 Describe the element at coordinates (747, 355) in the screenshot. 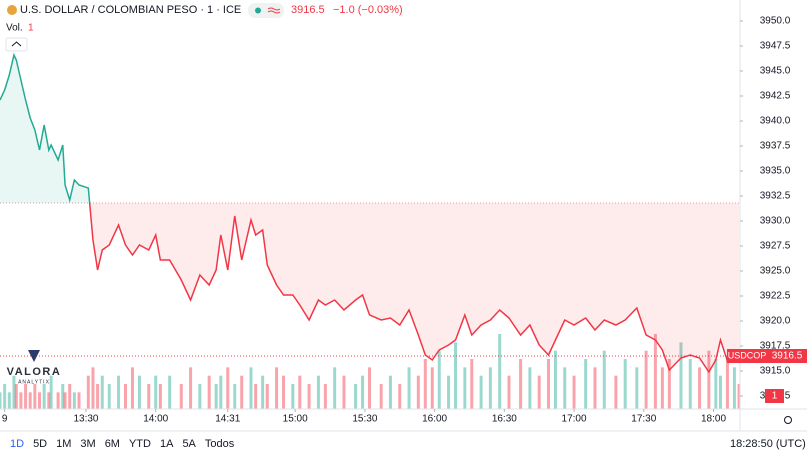

I see `symbol-badge-label: USDCOP` at that location.